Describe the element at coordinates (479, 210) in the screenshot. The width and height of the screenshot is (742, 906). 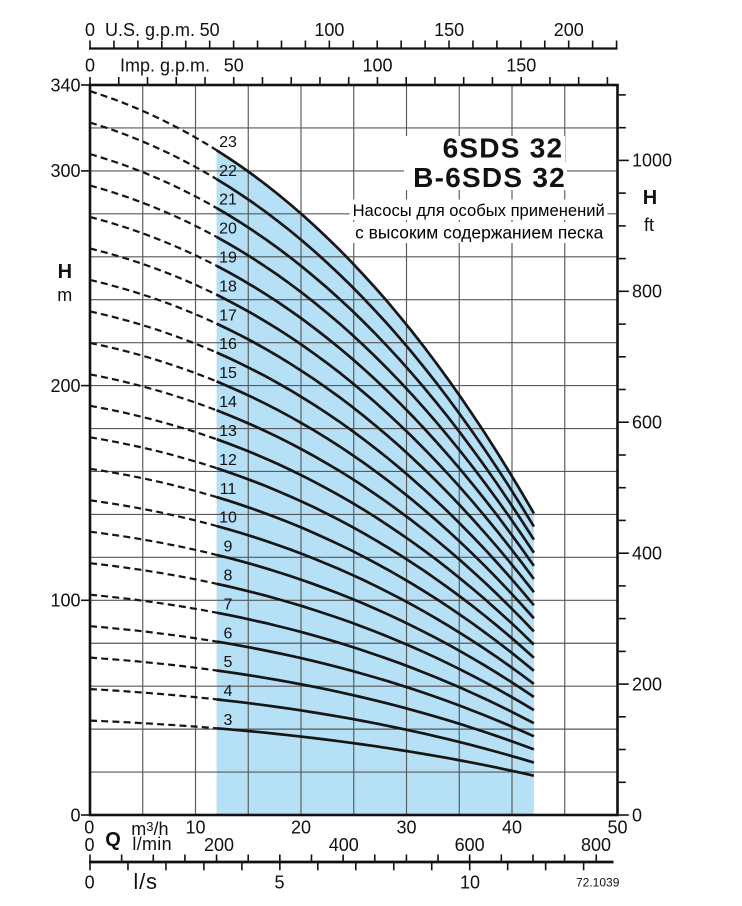
I see `svg-text: Насосы для особых применений` at that location.